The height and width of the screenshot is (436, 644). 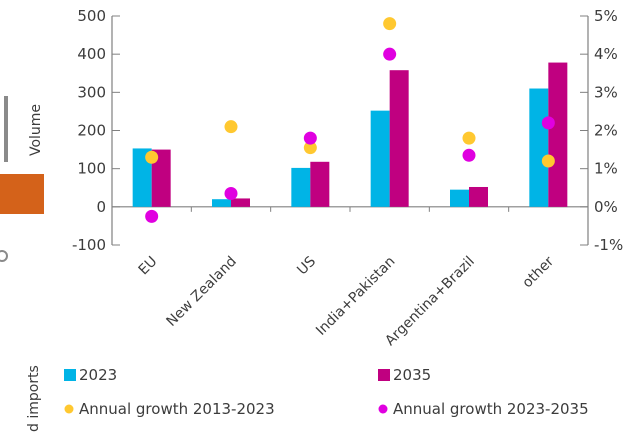 I want to click on x-category-label: EU, so click(x=148, y=266).